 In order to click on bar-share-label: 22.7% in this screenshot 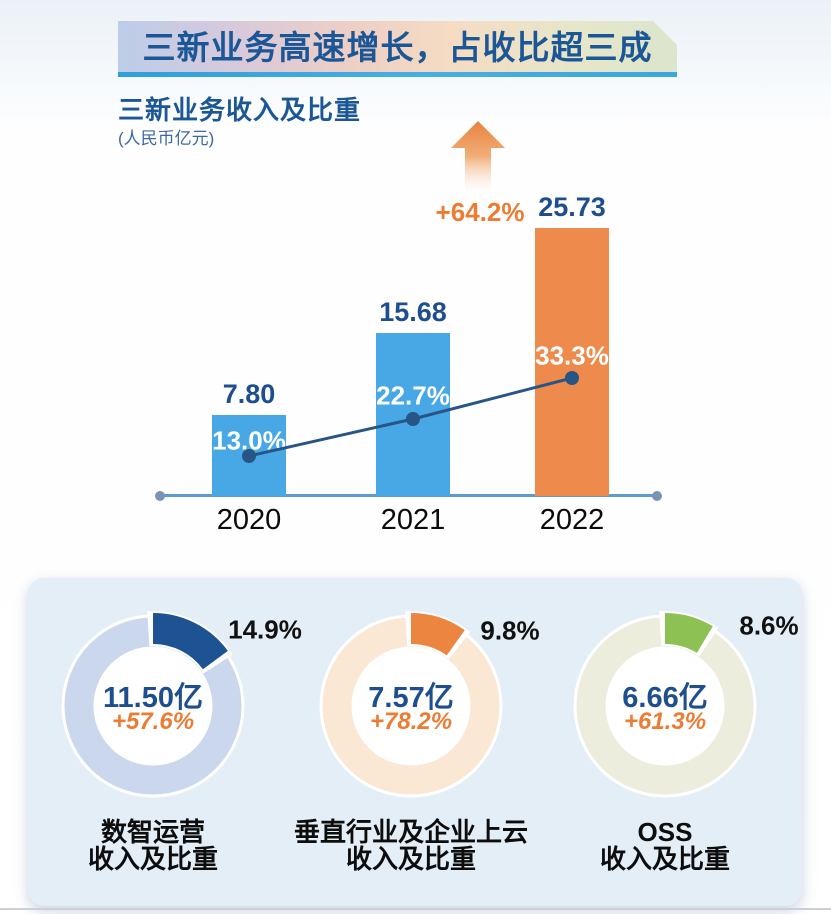, I will do `click(413, 395)`.